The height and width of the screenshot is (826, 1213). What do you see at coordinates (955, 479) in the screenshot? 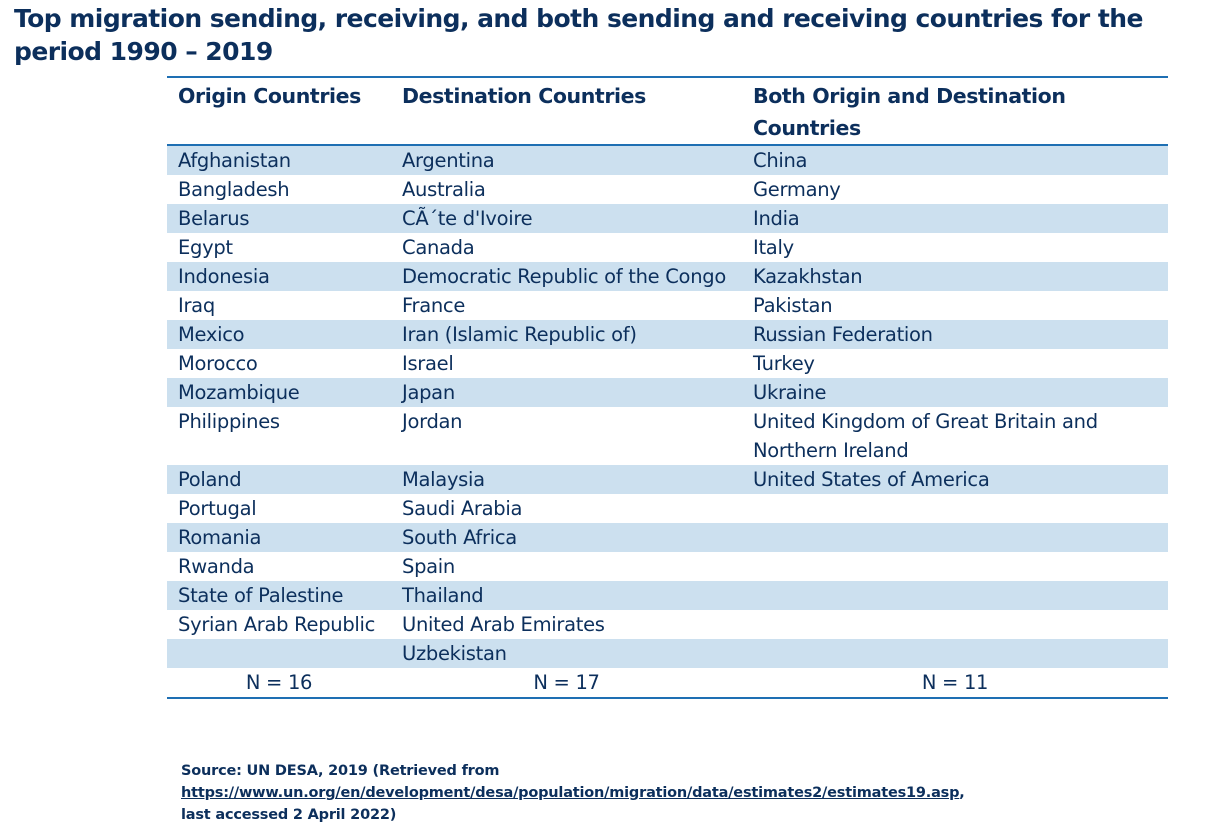
I see `both-country-cell: United States of America` at bounding box center [955, 479].